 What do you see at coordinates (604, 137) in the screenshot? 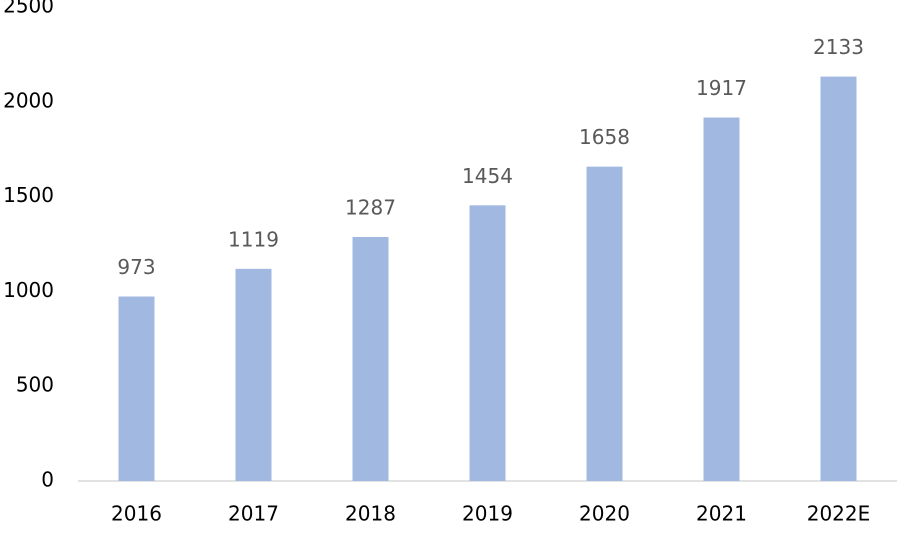
I see `data-label: 1658` at bounding box center [604, 137].